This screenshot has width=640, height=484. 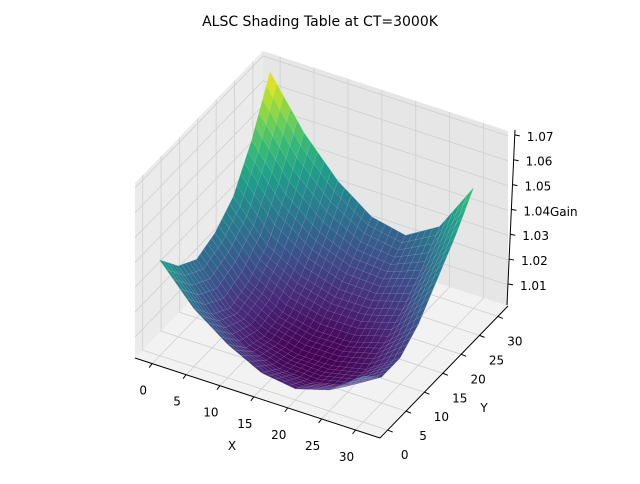 What do you see at coordinates (199, 196) in the screenshot?
I see `gridline-z` at bounding box center [199, 196].